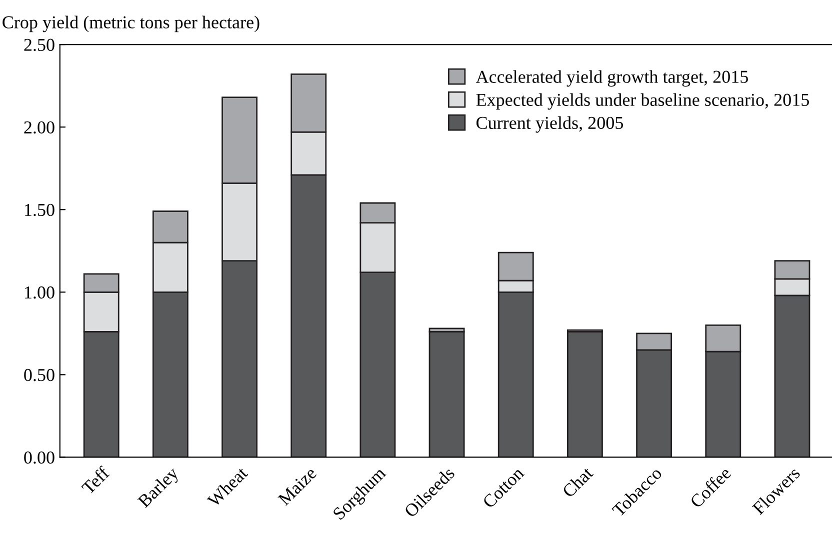 The height and width of the screenshot is (543, 832). What do you see at coordinates (642, 101) in the screenshot?
I see `legend-label: Expected yields under baseline scenario, 2015` at bounding box center [642, 101].